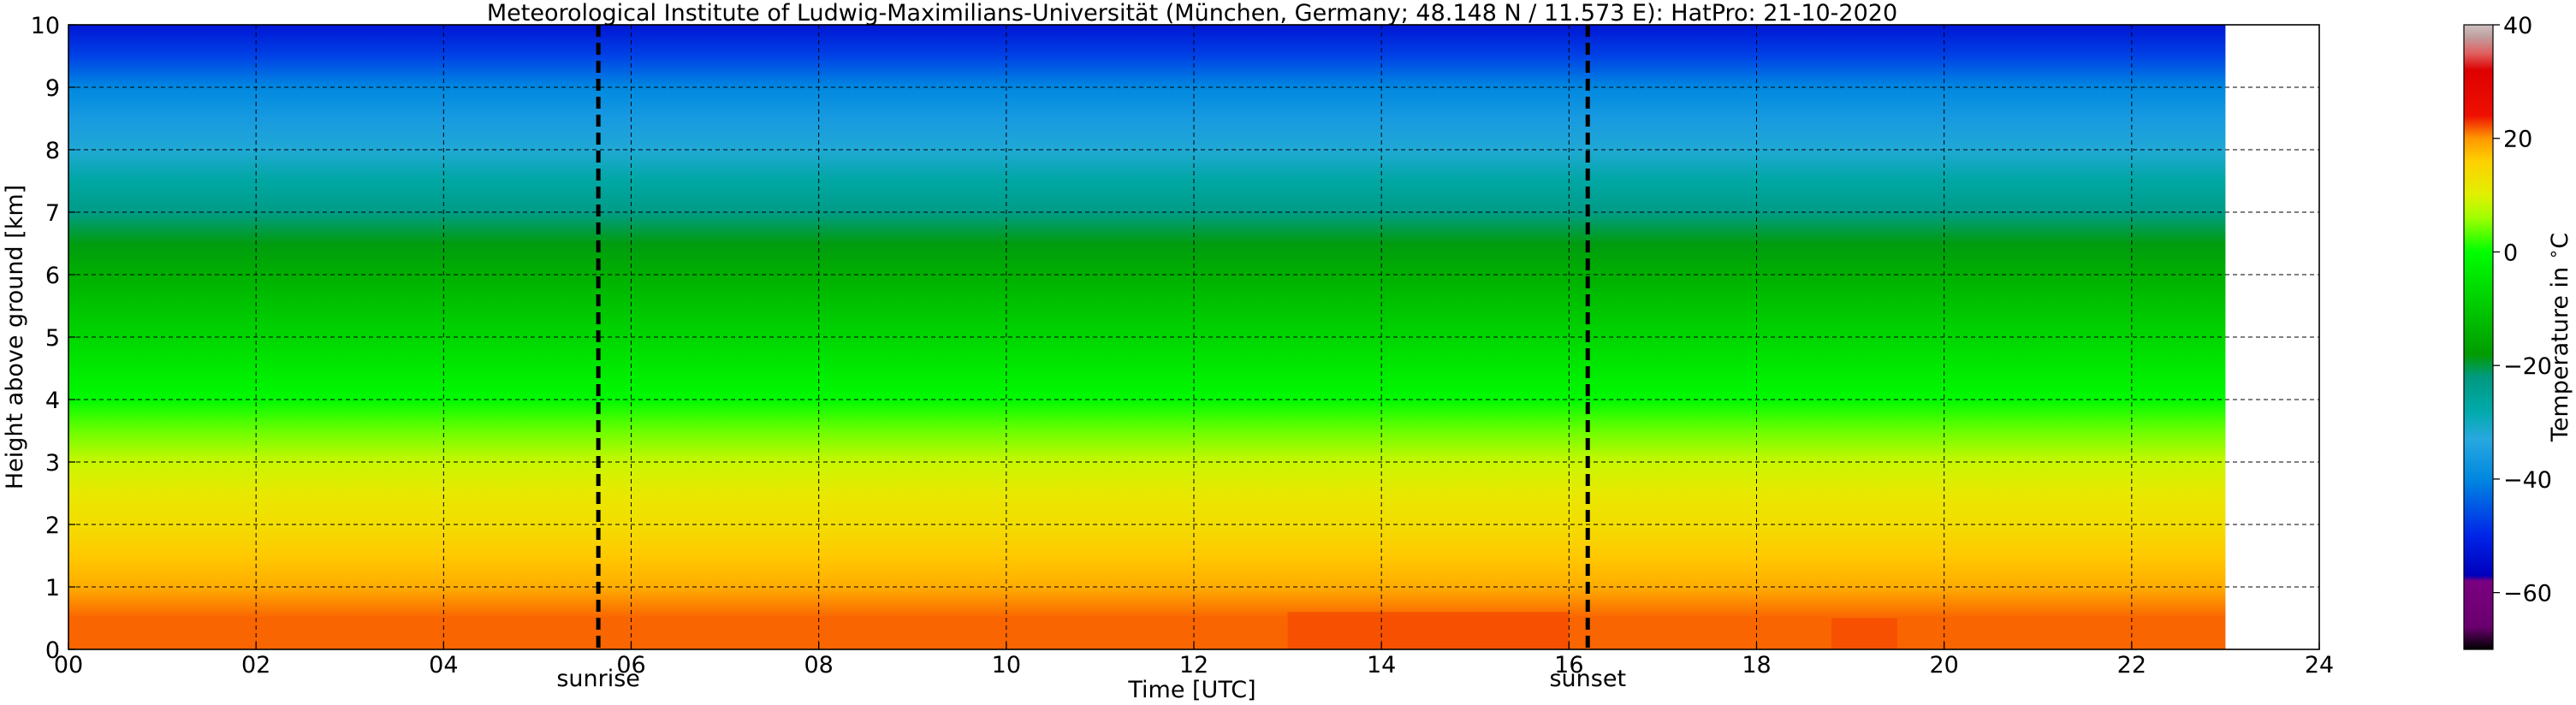  I want to click on colorbar-label-unit: C, so click(2560, 241).